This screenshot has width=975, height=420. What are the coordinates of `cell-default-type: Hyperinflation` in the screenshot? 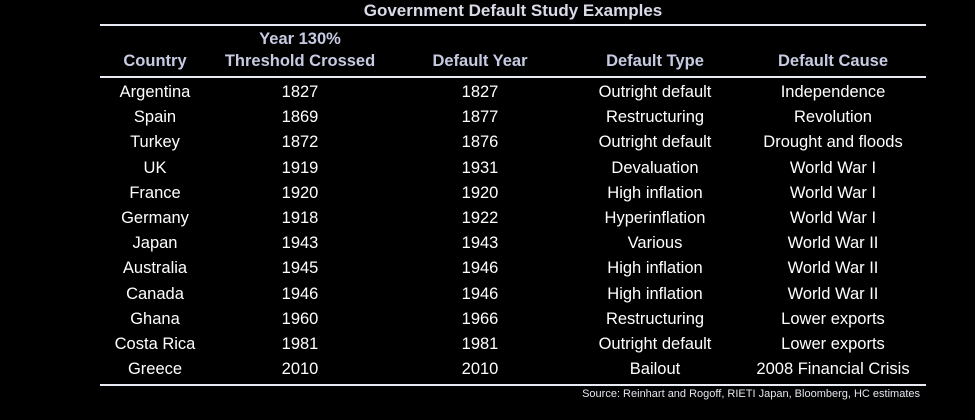 It's located at (655, 217).